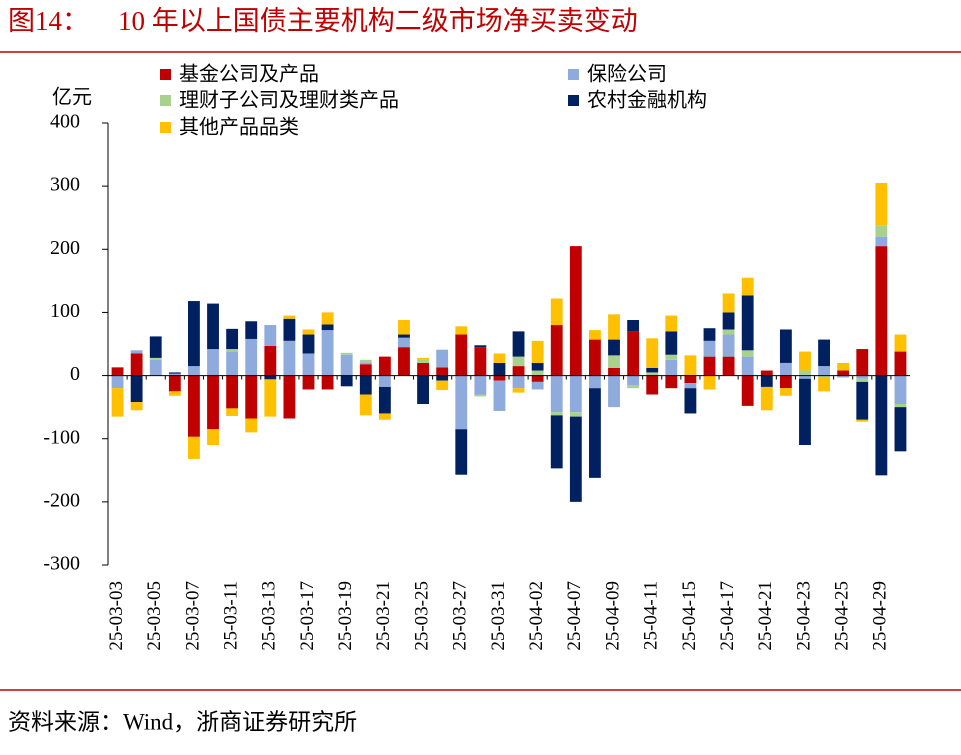  Describe the element at coordinates (383, 616) in the screenshot. I see `x-tick-label: 25-03-21` at that location.